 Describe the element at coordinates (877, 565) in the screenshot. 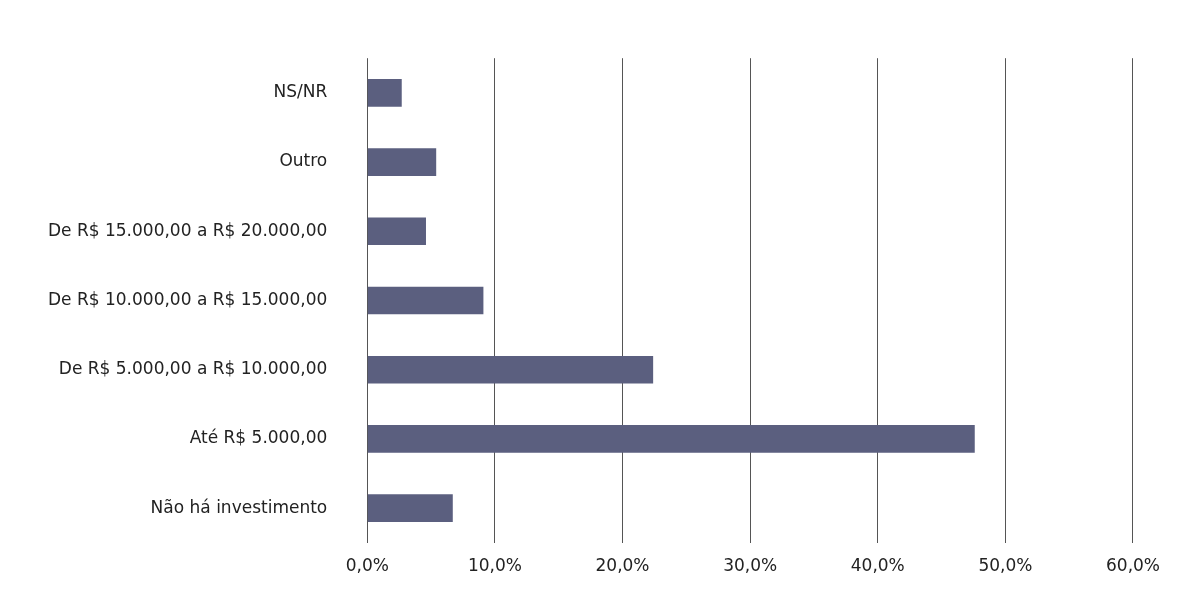

I see `x-tick-label: 40,0%` at that location.